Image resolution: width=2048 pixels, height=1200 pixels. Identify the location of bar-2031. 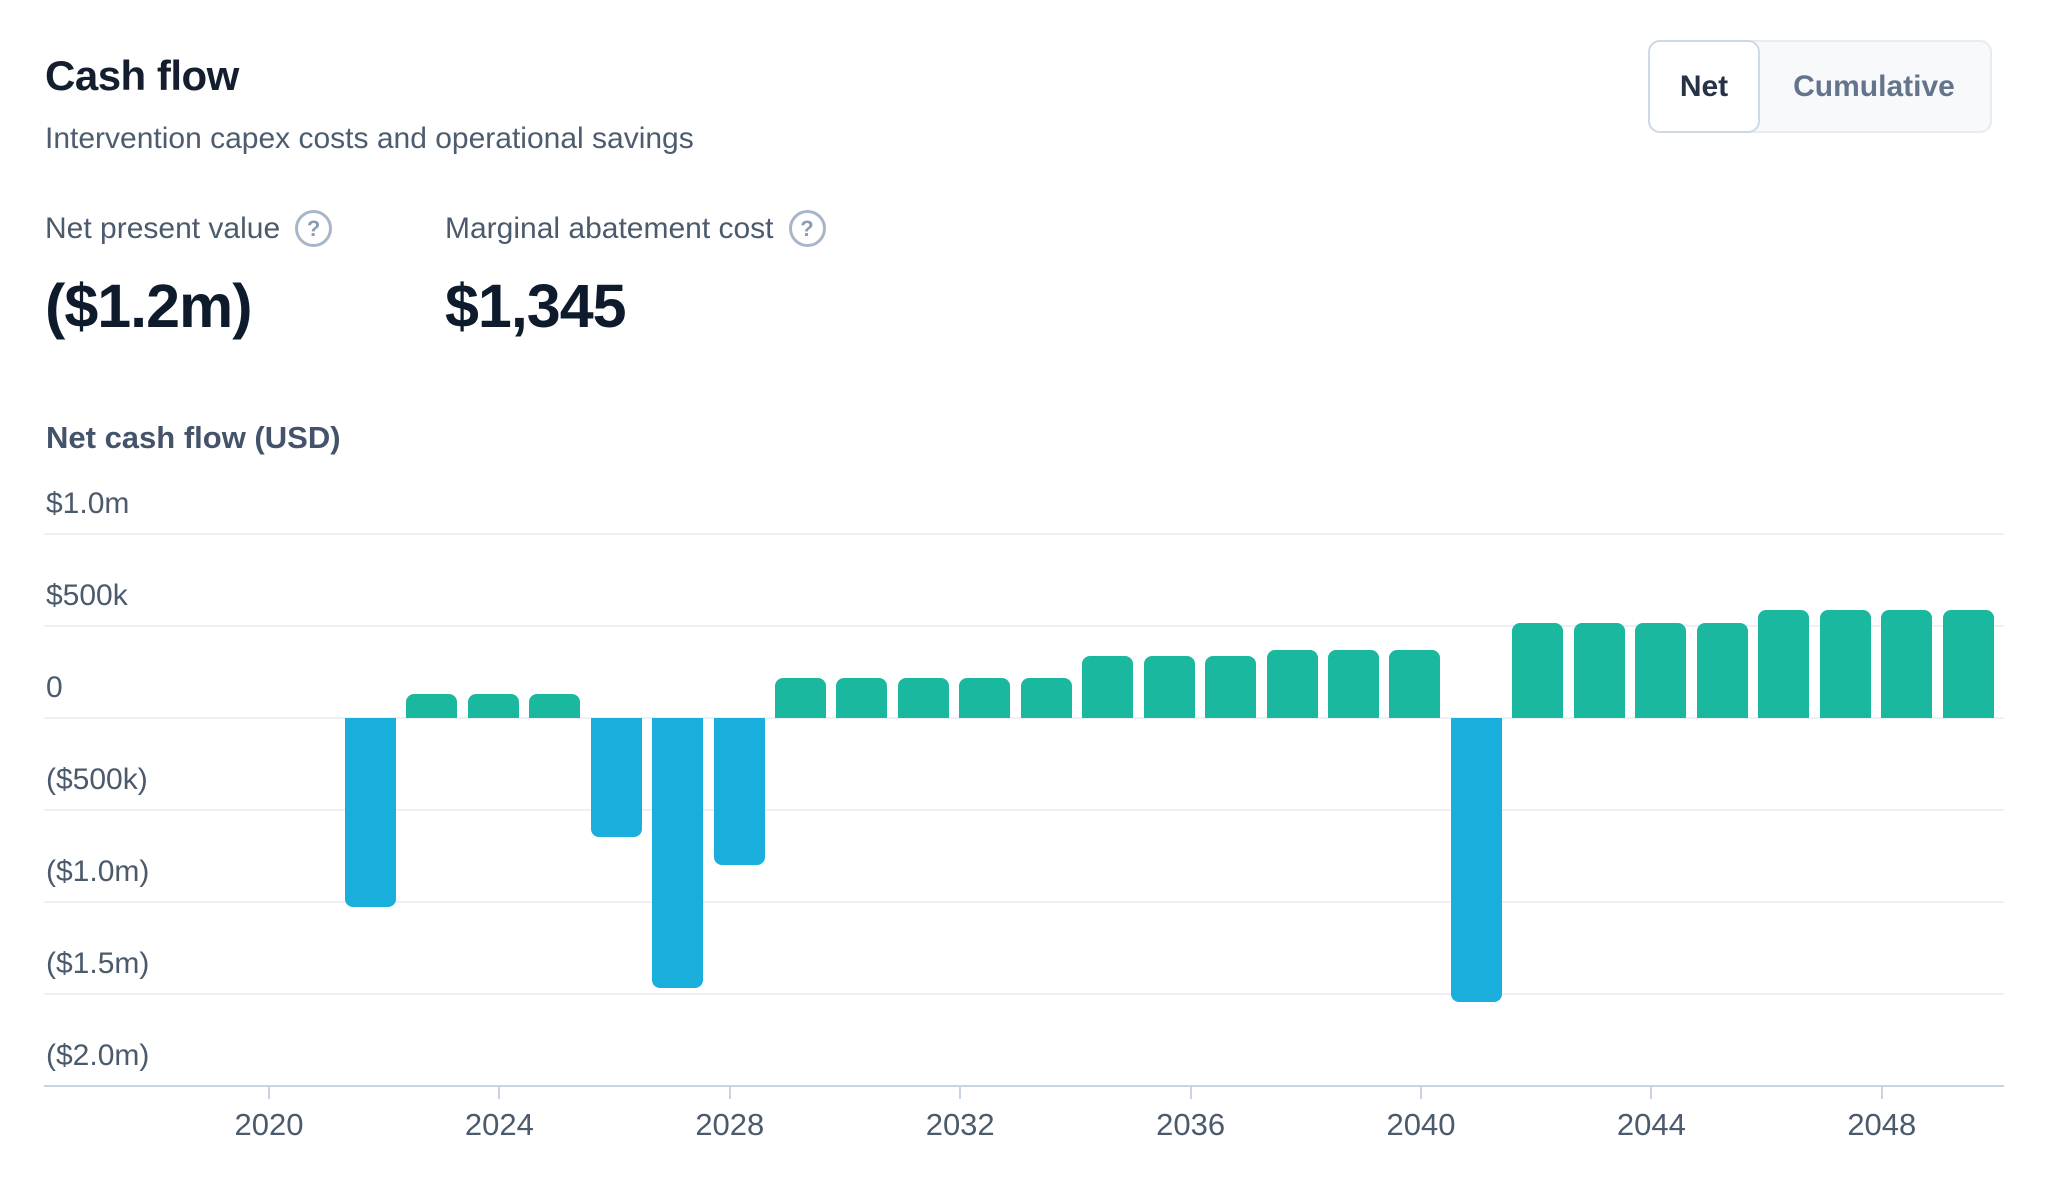
(862, 697).